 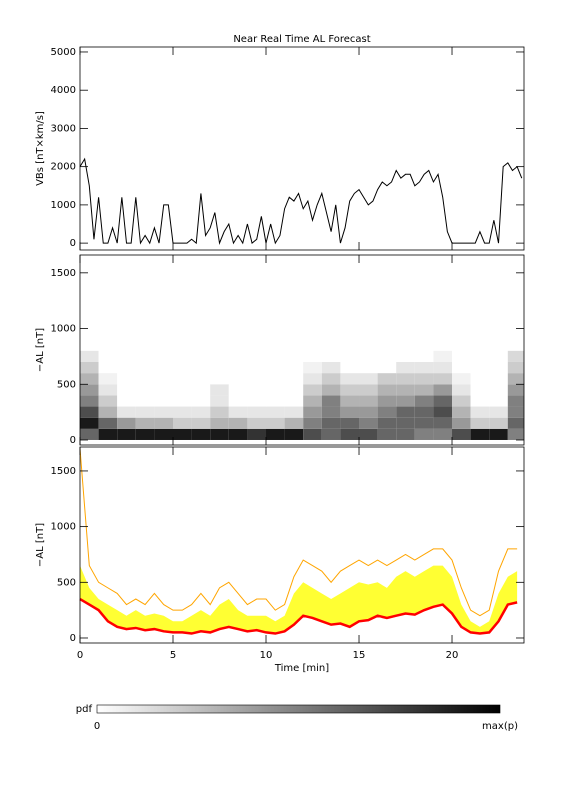 What do you see at coordinates (63, 205) in the screenshot?
I see `y-tick-label: 1000` at bounding box center [63, 205].